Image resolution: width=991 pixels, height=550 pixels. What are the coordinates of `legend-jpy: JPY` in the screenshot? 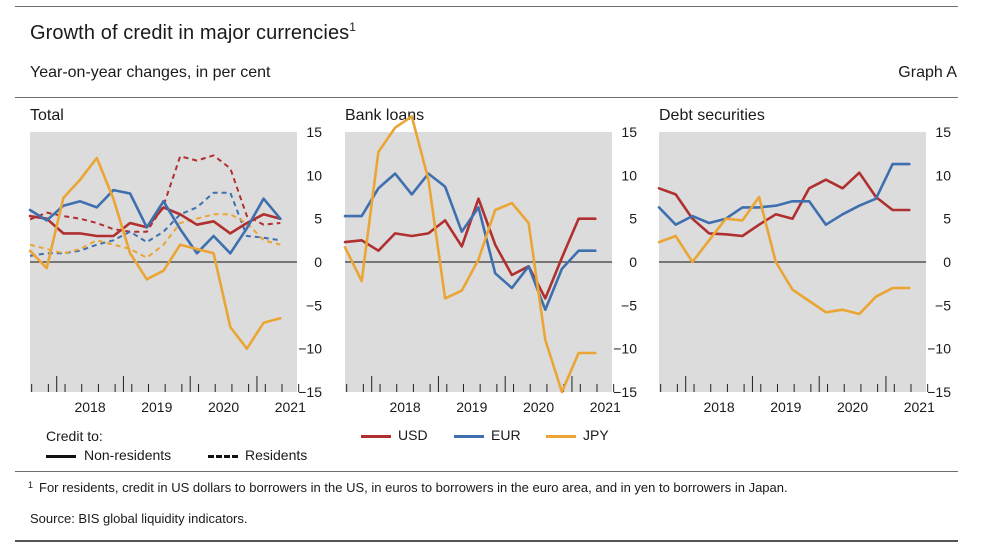 It's located at (596, 435).